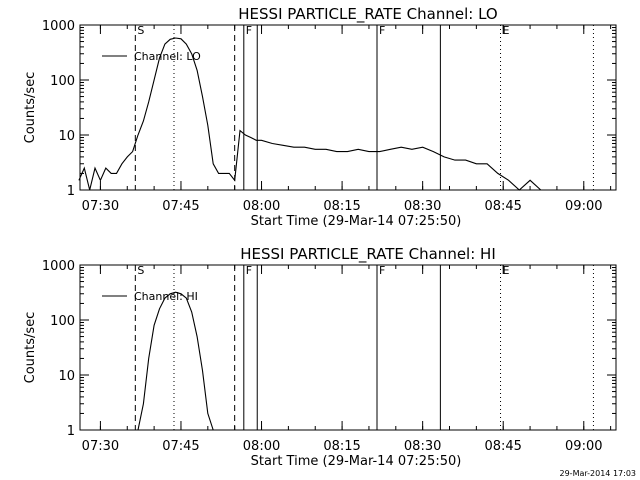 The image size is (640, 480). Describe the element at coordinates (598, 473) in the screenshot. I see `footer-timestamp: 29-Mar-2014 17:03` at that location.